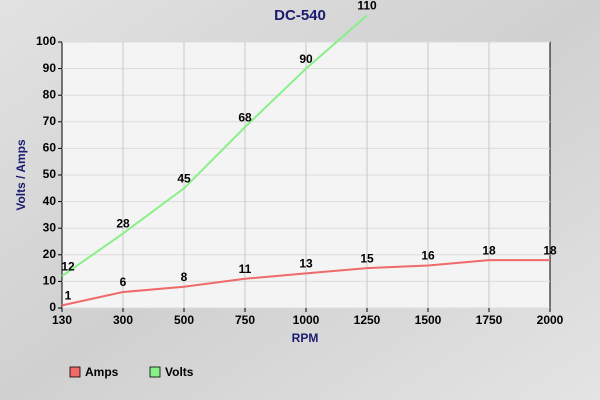  Describe the element at coordinates (50, 281) in the screenshot. I see `y-tick-label: 10` at that location.